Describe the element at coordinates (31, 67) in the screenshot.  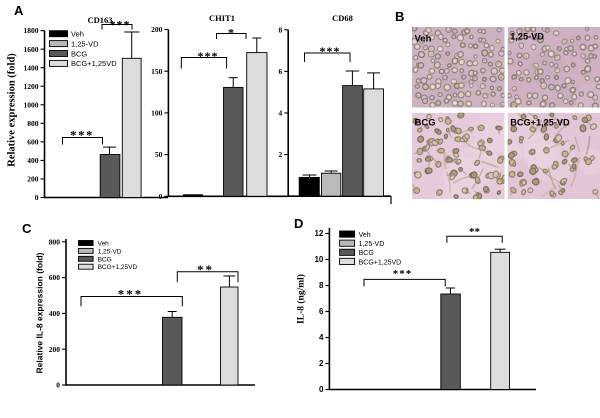
I see `svg-text: 1400` at that location.